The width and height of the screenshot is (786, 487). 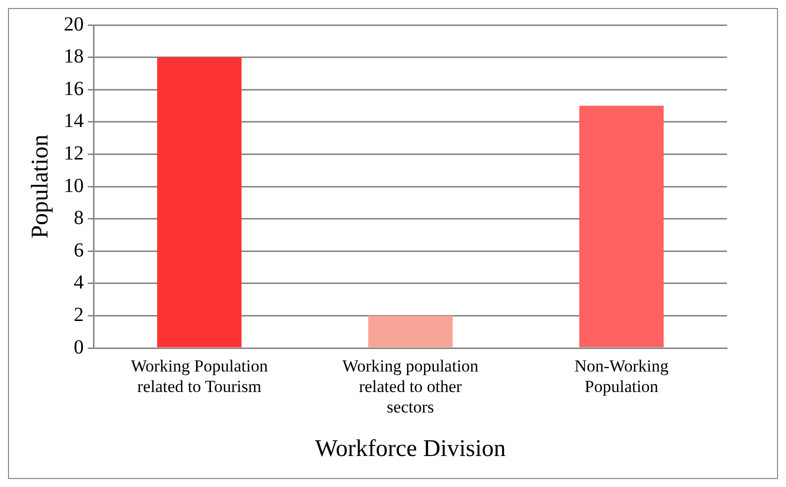 I want to click on y-tick-label: 10, so click(x=74, y=185).